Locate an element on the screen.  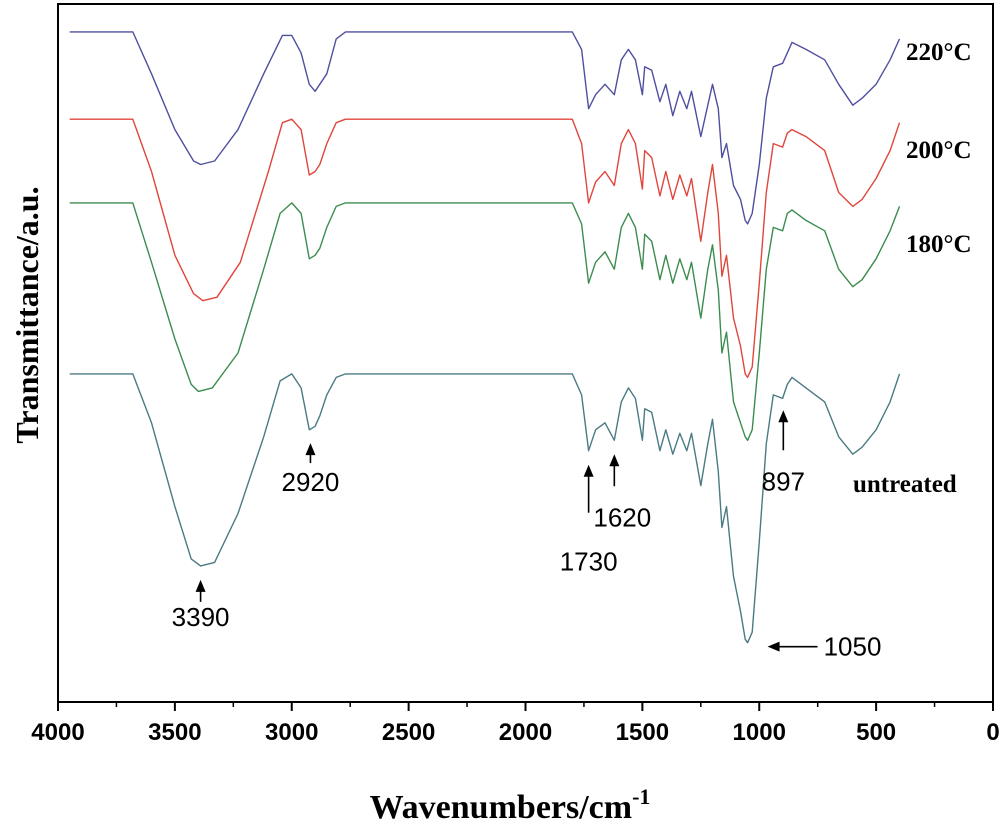
series-label: untreated is located at coordinates (905, 484).